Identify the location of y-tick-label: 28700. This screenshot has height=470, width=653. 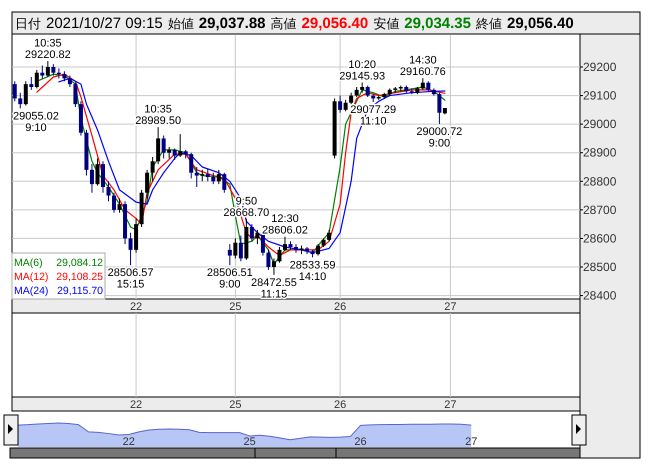
(600, 209).